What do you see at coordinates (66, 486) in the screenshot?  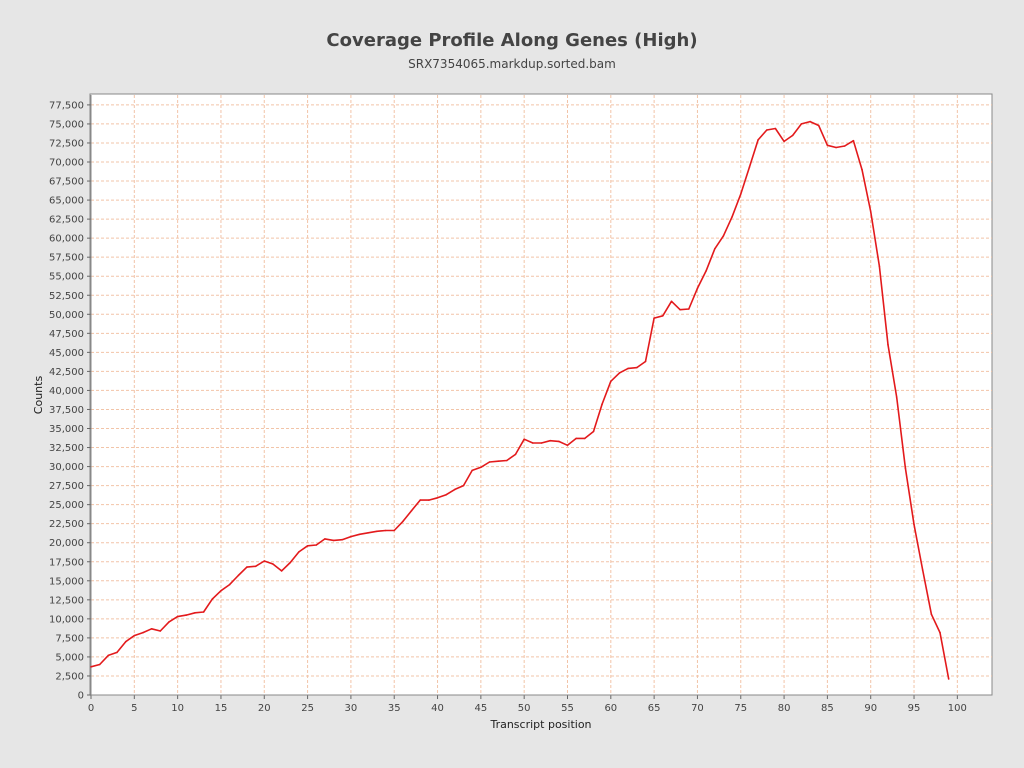 I see `y-tick-label: 27,500` at bounding box center [66, 486].